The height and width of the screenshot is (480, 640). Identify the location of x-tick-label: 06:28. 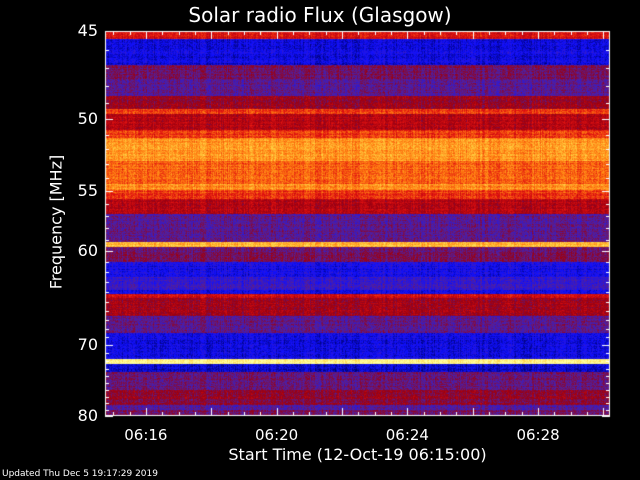
(538, 435).